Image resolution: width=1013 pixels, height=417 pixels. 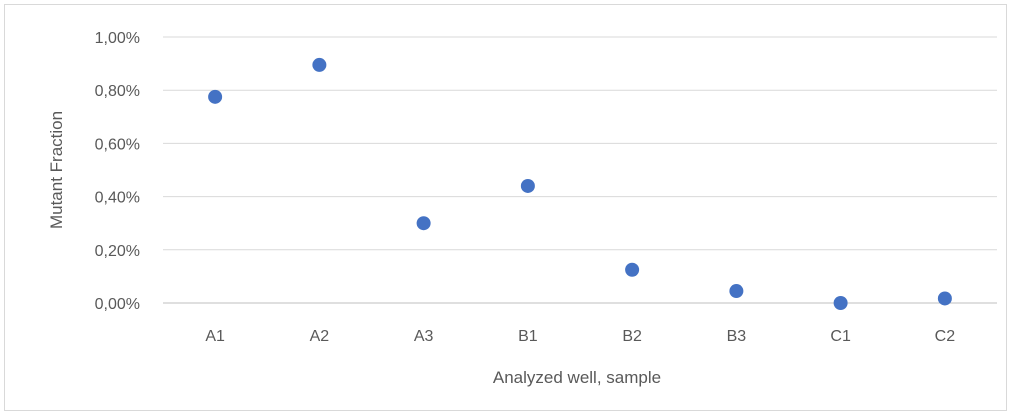 What do you see at coordinates (215, 336) in the screenshot?
I see `x-tick-label: A1` at bounding box center [215, 336].